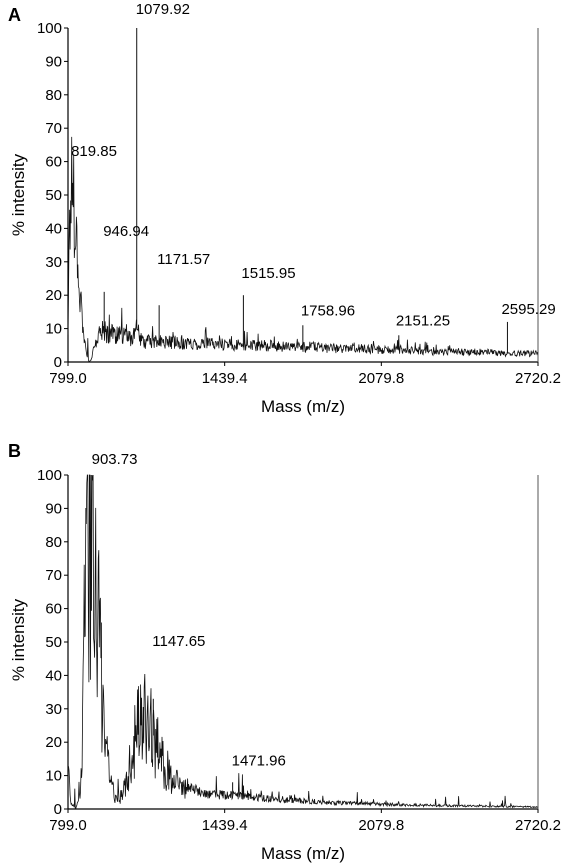 The width and height of the screenshot is (568, 866). Describe the element at coordinates (94, 151) in the screenshot. I see `peak-label: 819.85` at that location.